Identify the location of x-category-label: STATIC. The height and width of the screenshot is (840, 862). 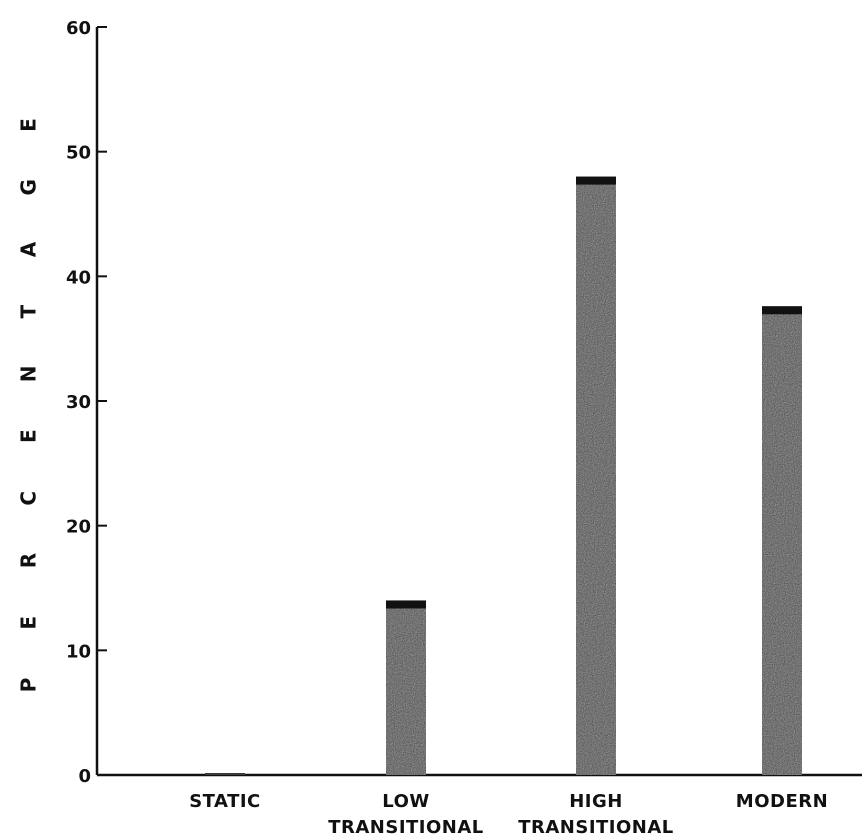
(225, 801).